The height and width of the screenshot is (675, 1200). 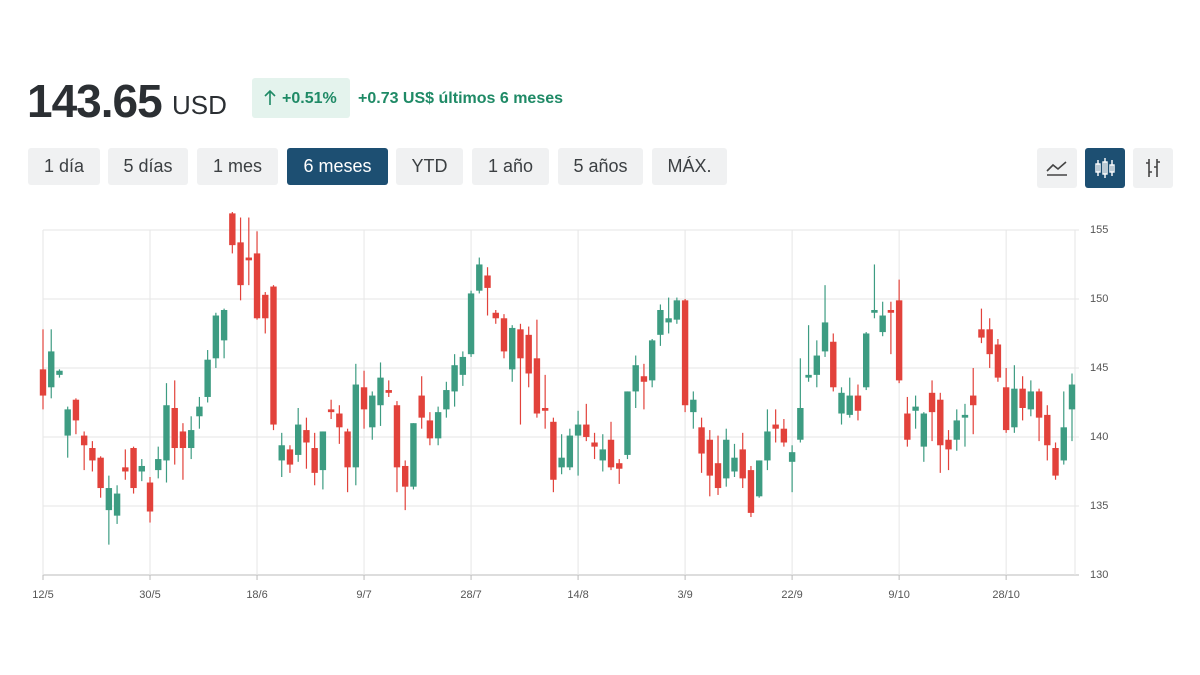 I want to click on currency: USD, so click(x=199, y=105).